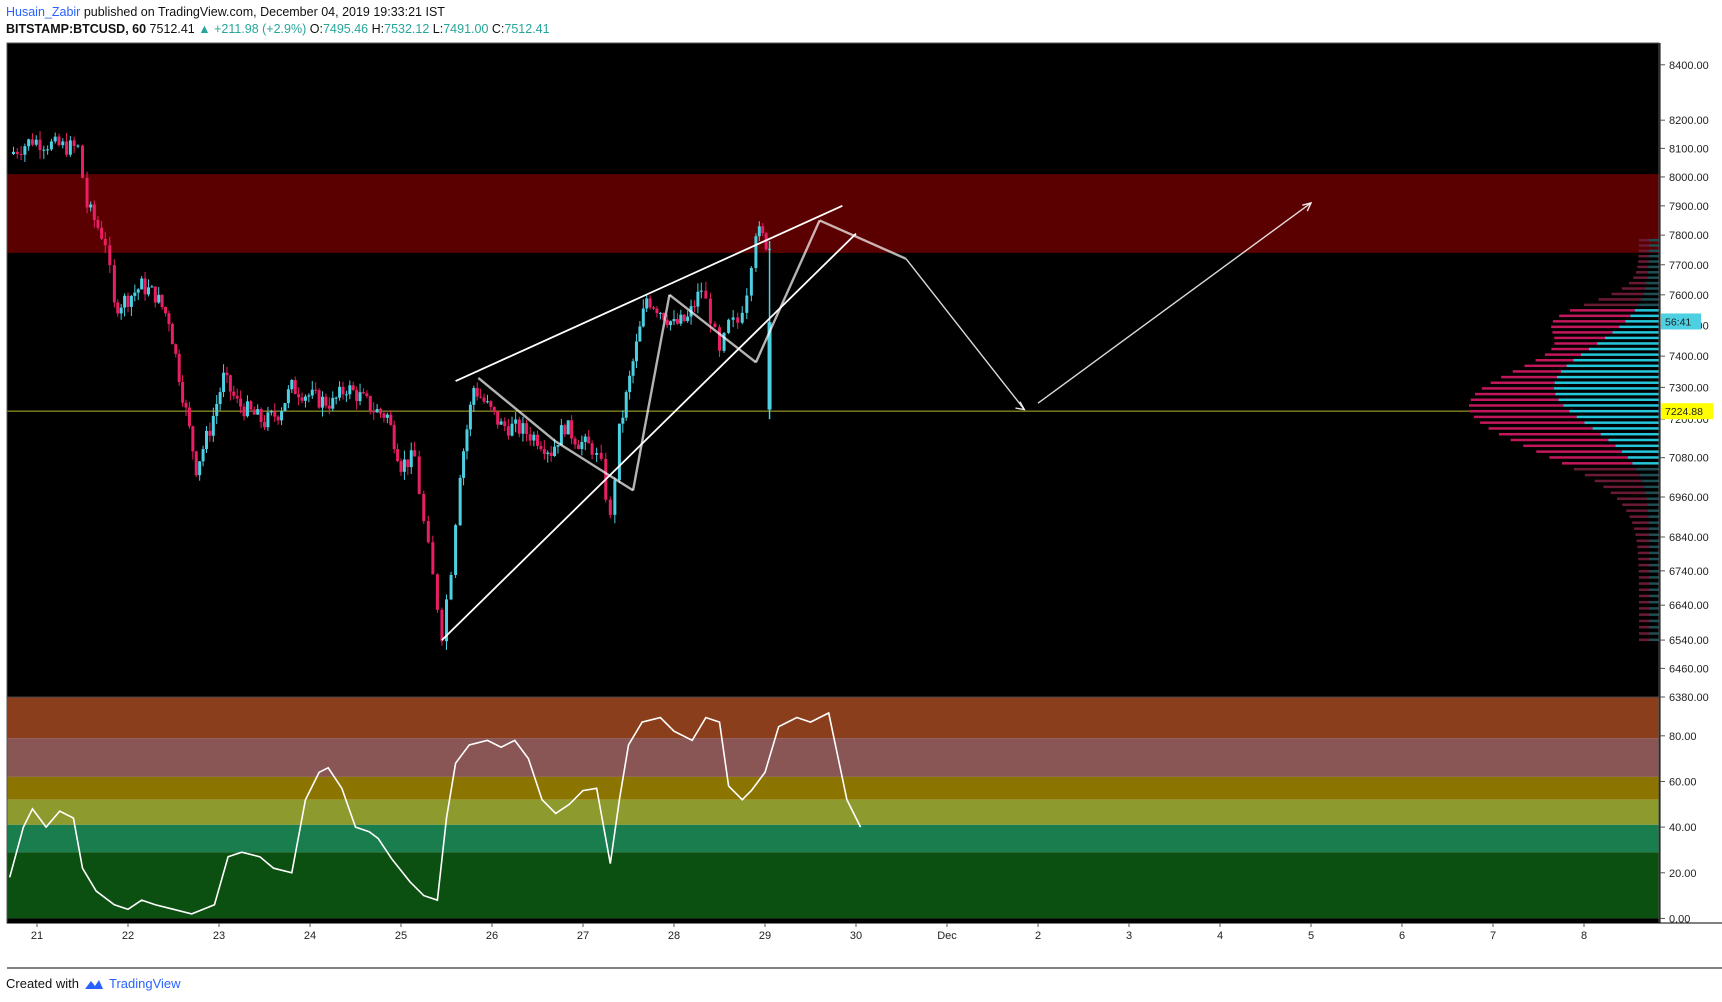  I want to click on price-tick-label: 7600.00, so click(1689, 296).